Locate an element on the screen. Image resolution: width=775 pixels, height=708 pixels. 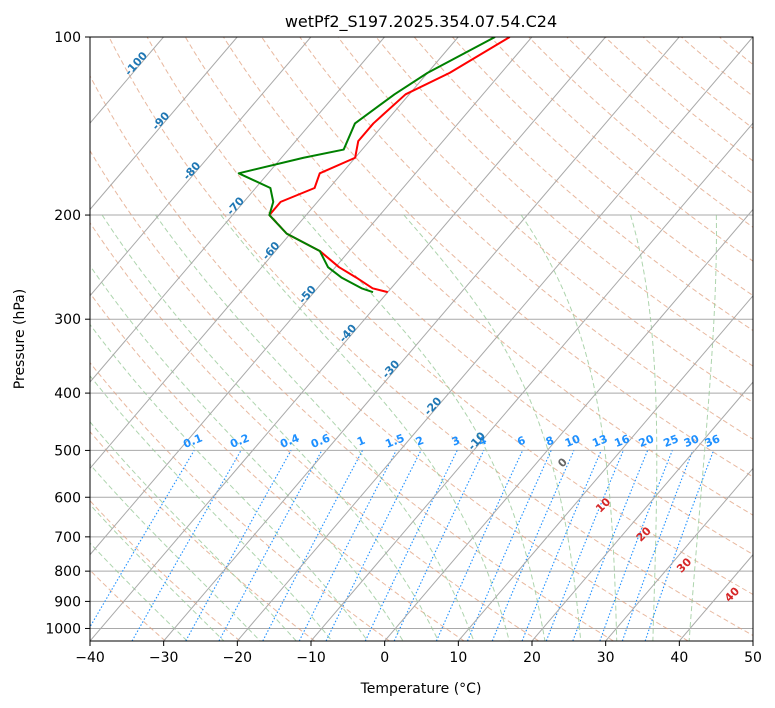
mixing-ratio-label-13: 13 is located at coordinates (599, 441).